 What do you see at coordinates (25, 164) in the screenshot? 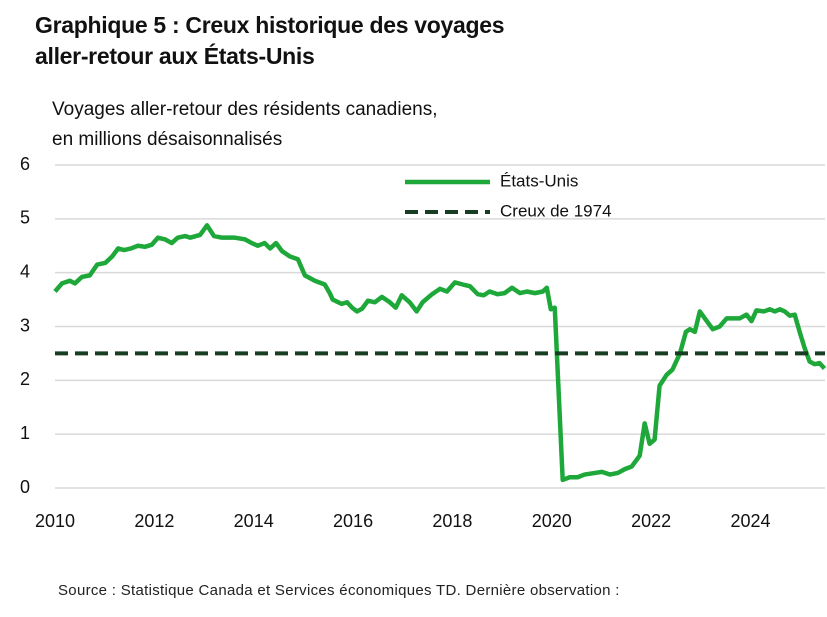
I see `y-tick-label: 6` at bounding box center [25, 164].